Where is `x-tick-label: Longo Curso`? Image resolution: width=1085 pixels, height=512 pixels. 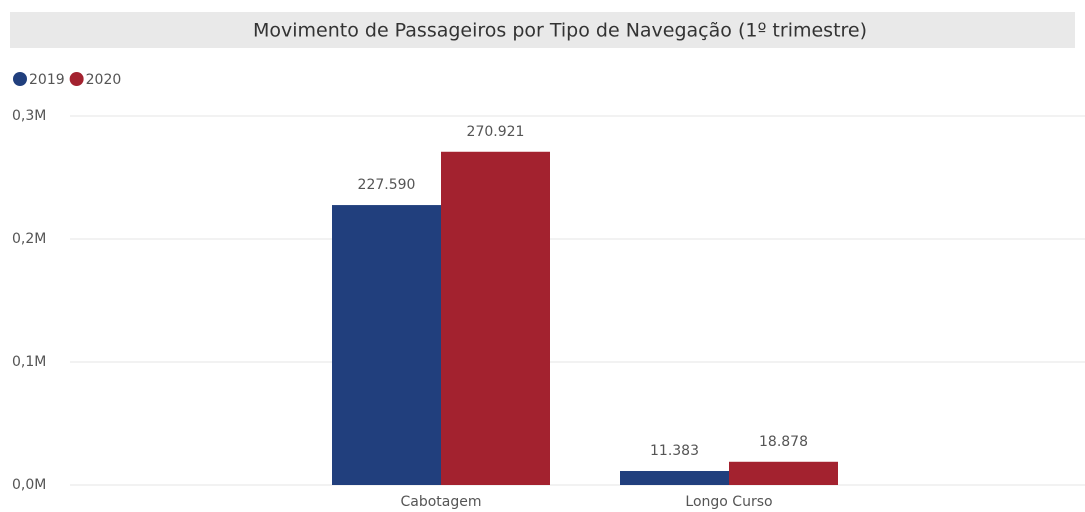 x-tick-label: Longo Curso is located at coordinates (728, 502).